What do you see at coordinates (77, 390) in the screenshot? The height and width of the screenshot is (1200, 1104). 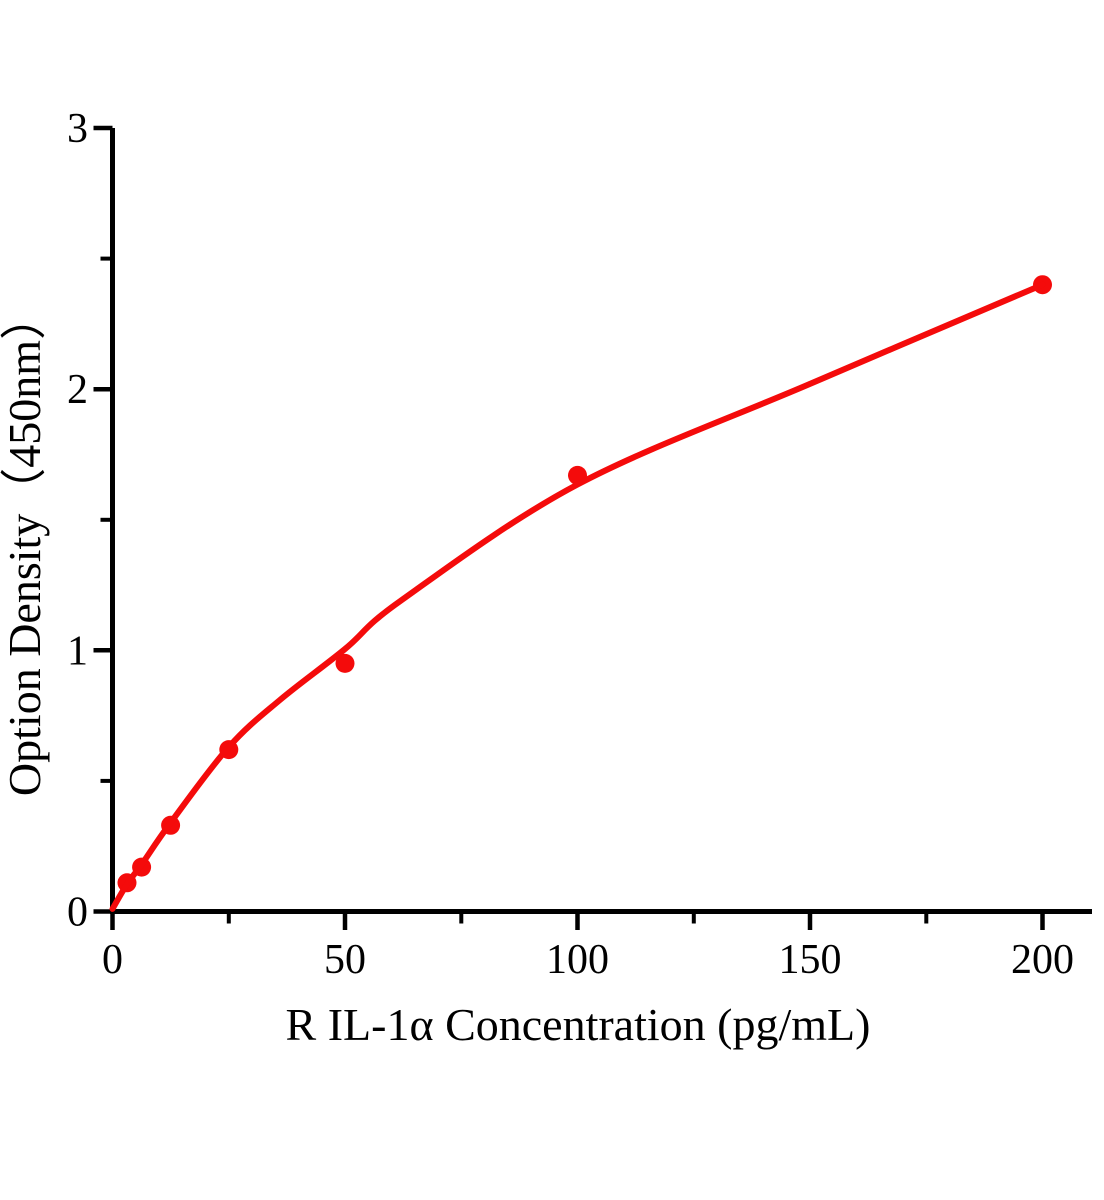 I see `y-tick-label: 2` at bounding box center [77, 390].